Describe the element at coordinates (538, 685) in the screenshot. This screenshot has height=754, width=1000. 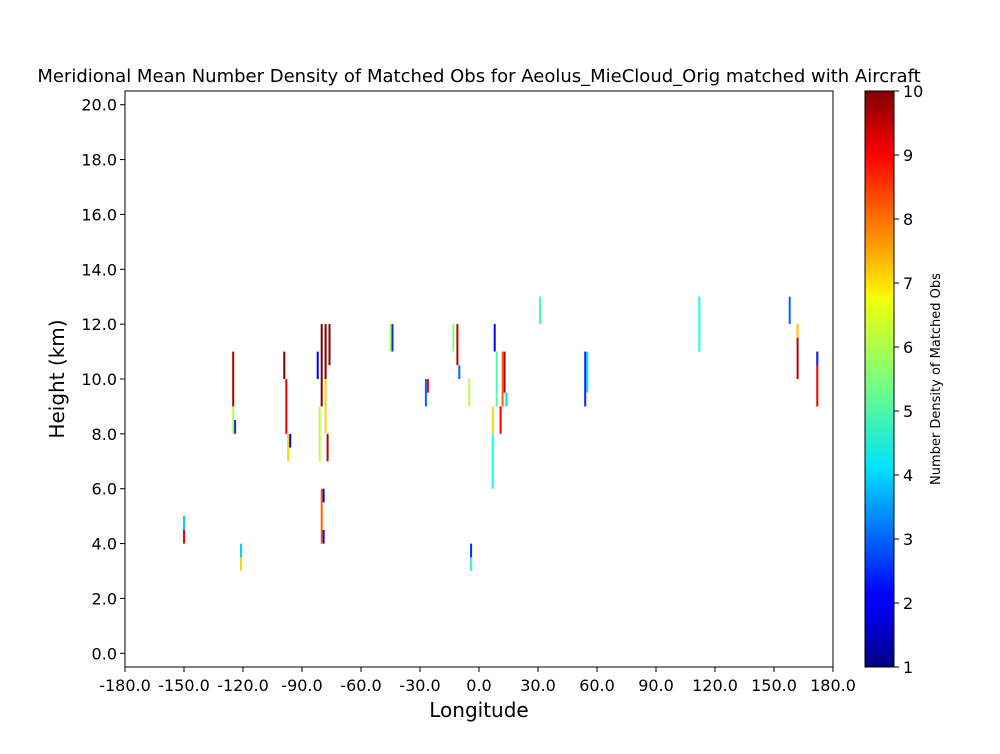
I see `x-tick-label: 30.0` at that location.